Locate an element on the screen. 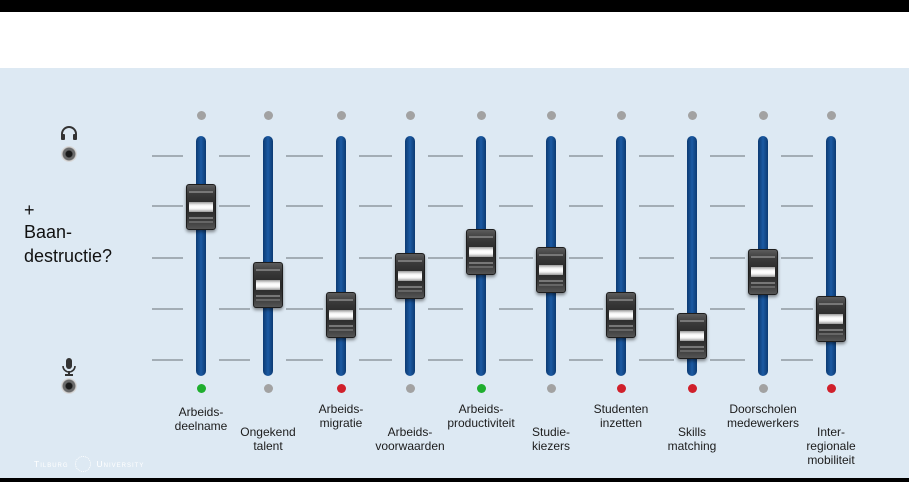 This screenshot has width=909, height=482. university-logo: Tilburg University is located at coordinates (89, 464).